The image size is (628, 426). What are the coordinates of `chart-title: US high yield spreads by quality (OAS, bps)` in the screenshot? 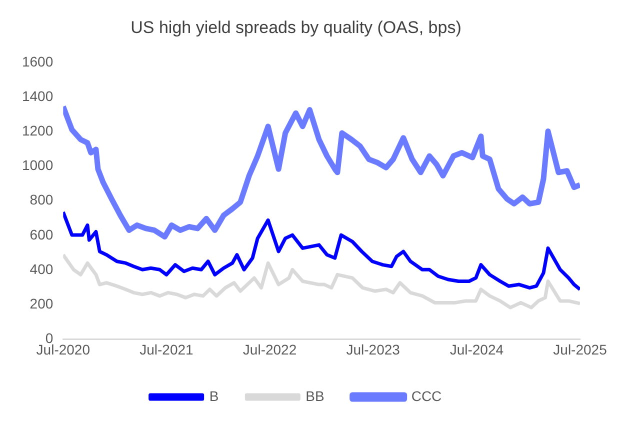 It's located at (296, 27).